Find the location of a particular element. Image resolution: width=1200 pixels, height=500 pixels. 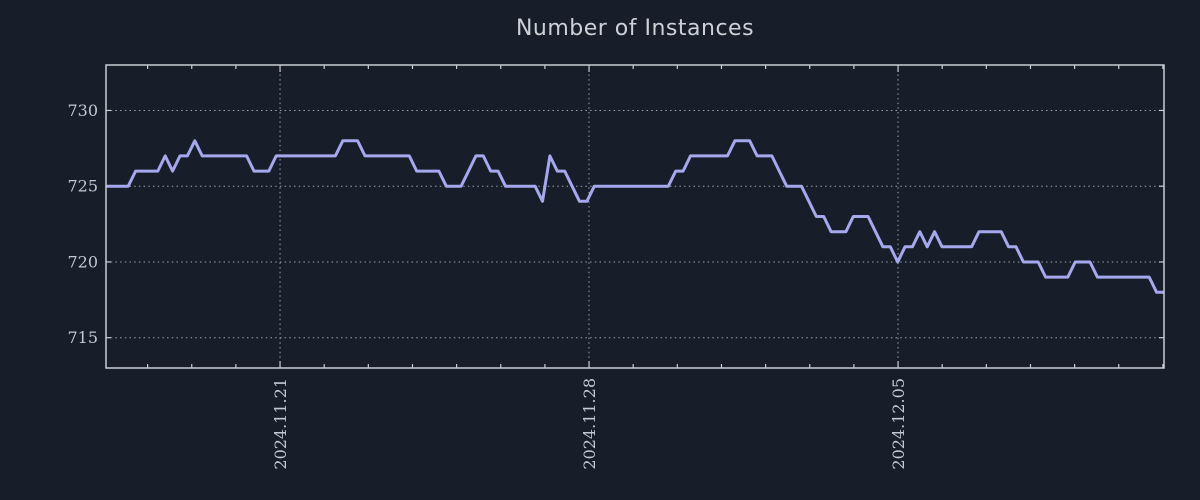

y-tick-label: 730 is located at coordinates (82, 110).